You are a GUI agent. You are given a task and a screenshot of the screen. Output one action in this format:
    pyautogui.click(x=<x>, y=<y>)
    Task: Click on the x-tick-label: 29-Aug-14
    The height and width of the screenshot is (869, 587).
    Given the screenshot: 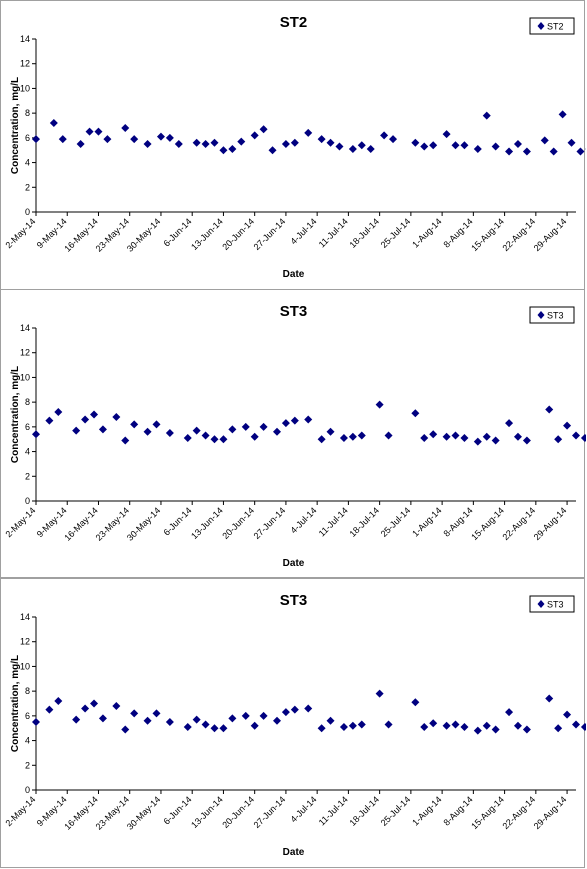 What is the action you would take?
    pyautogui.click(x=550, y=812)
    